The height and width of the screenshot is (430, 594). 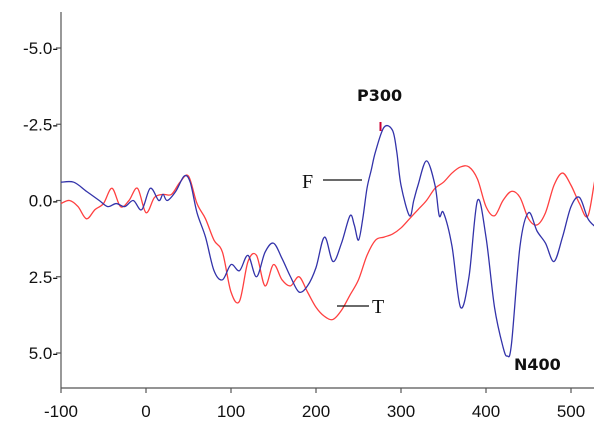 What do you see at coordinates (379, 95) in the screenshot?
I see `p300-label: P300` at bounding box center [379, 95].